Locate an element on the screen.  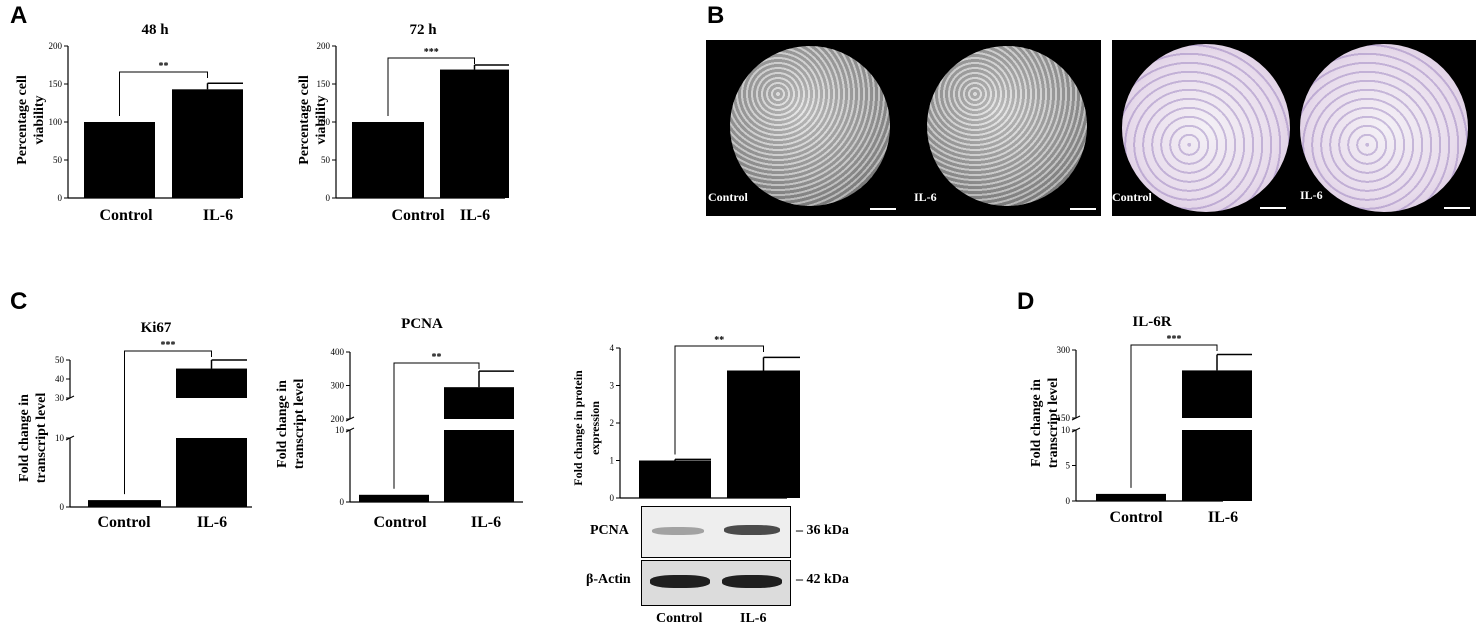
y-axis-label-line: Fold change in is located at coordinates (1036, 423).